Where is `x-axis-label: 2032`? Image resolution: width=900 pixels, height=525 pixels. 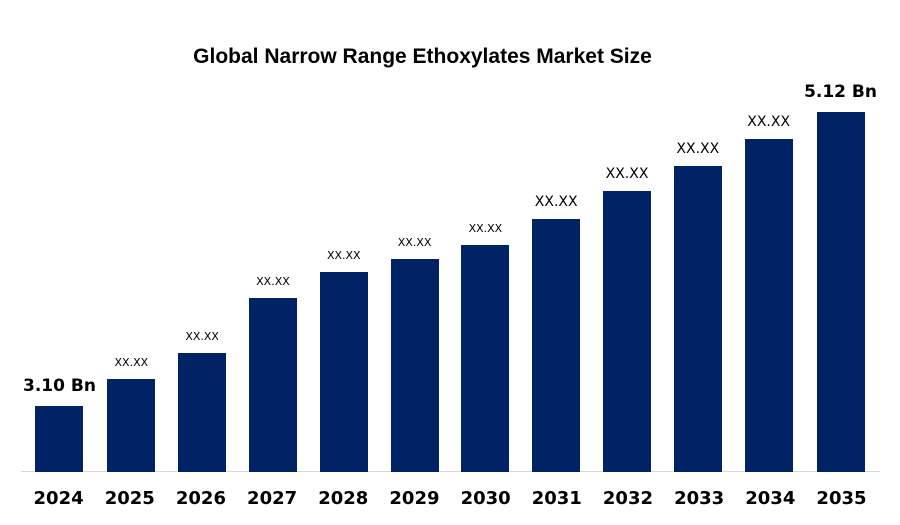
x-axis-label: 2032 is located at coordinates (628, 498).